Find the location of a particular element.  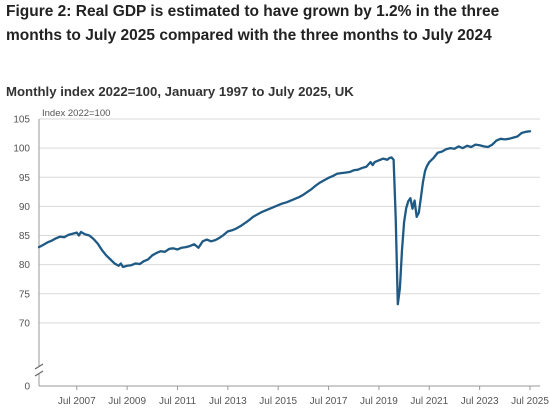

y-tick-label: 95 is located at coordinates (25, 178).